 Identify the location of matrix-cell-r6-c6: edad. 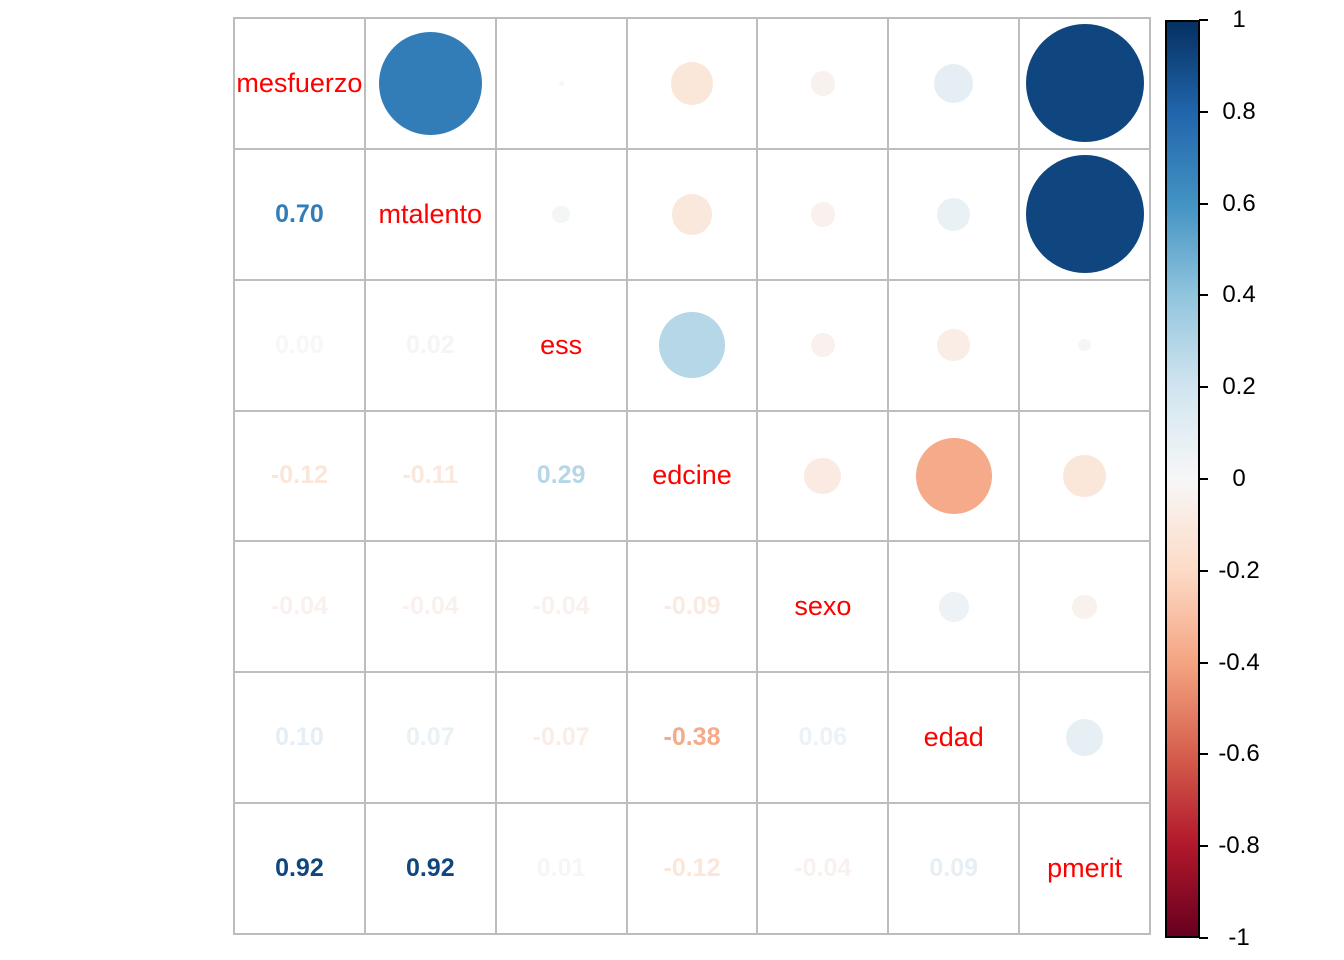
(954, 738).